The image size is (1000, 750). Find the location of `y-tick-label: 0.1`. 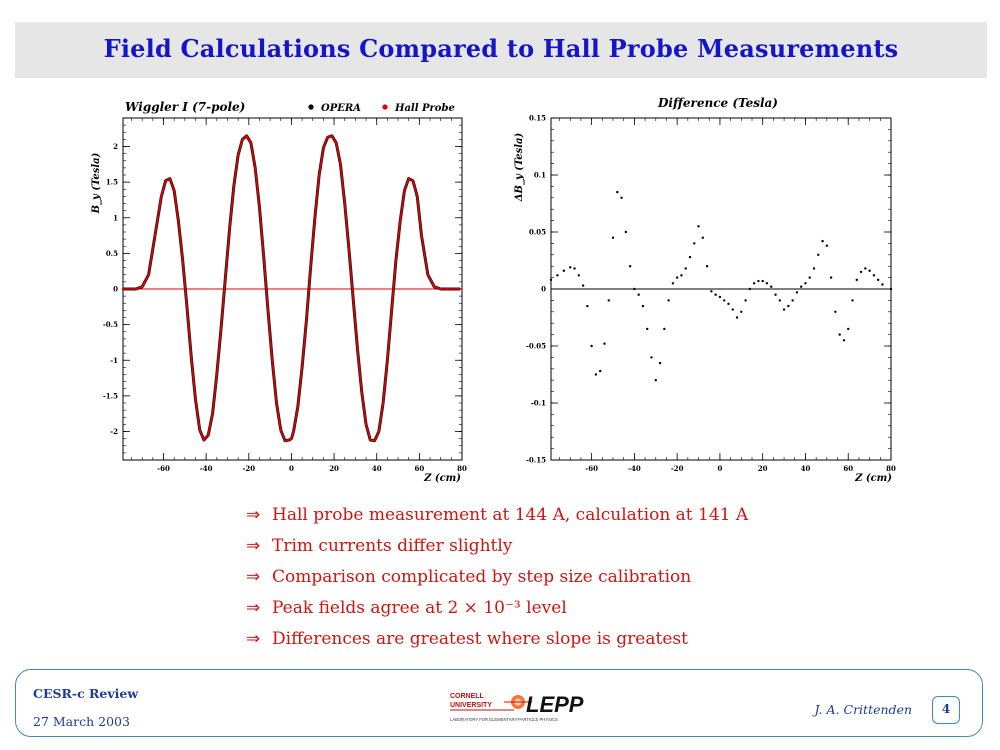

y-tick-label: 0.1 is located at coordinates (540, 175).